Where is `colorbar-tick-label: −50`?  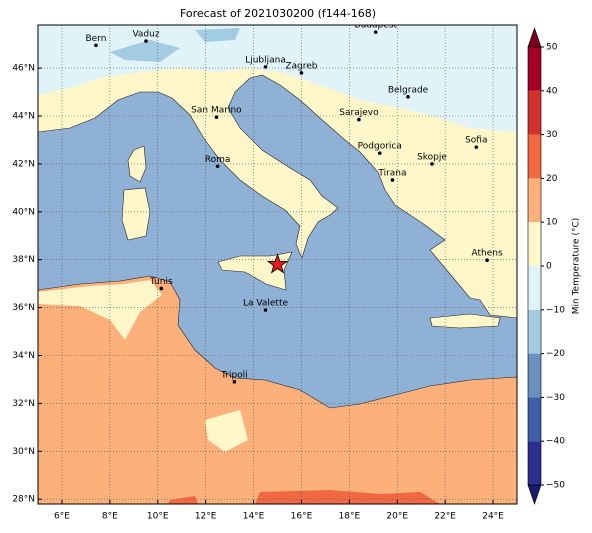
colorbar-tick-label: −50 is located at coordinates (555, 486).